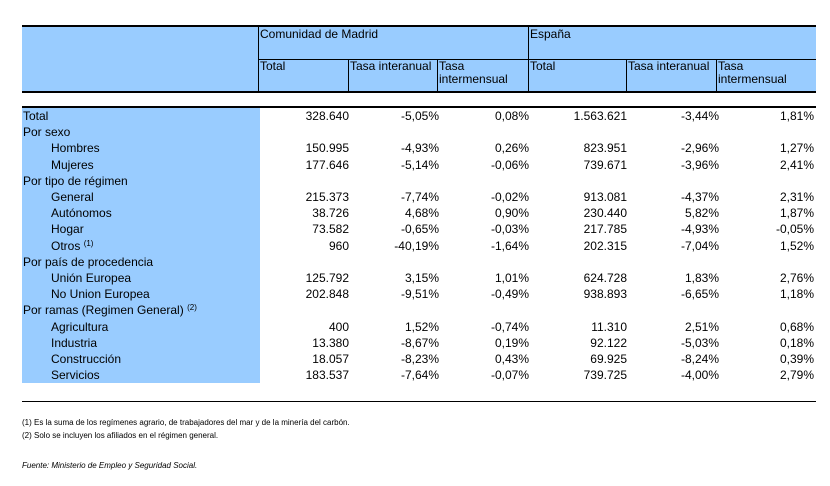  What do you see at coordinates (80, 326) in the screenshot?
I see `row-label-text: Agricultura` at bounding box center [80, 326].